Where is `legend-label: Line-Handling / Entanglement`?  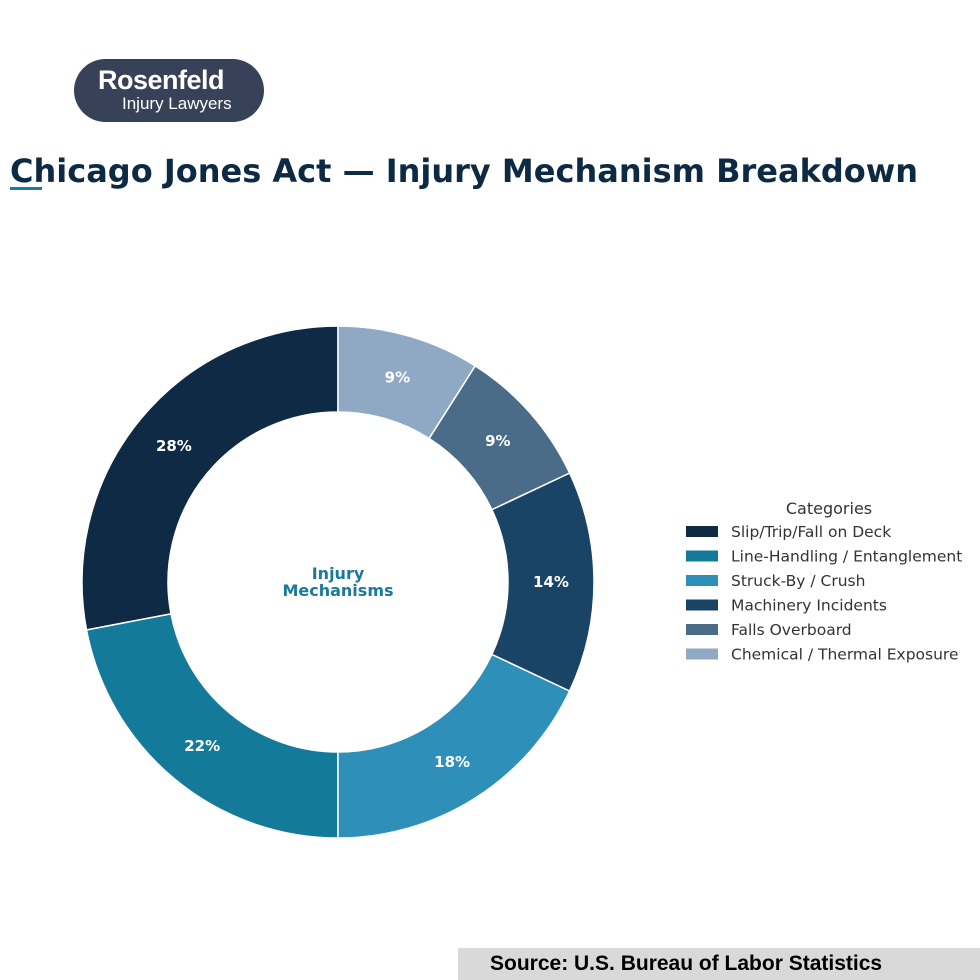 legend-label: Line-Handling / Entanglement is located at coordinates (846, 557).